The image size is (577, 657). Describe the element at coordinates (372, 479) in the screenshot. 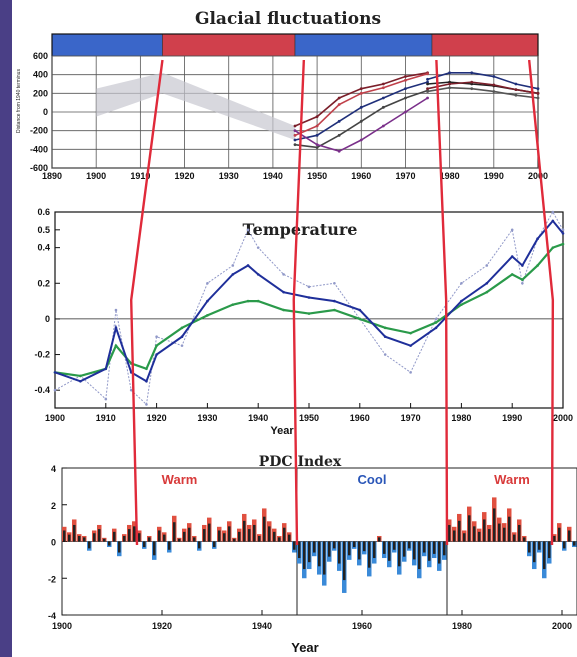

I see `regime-label-1: Cool` at that location.